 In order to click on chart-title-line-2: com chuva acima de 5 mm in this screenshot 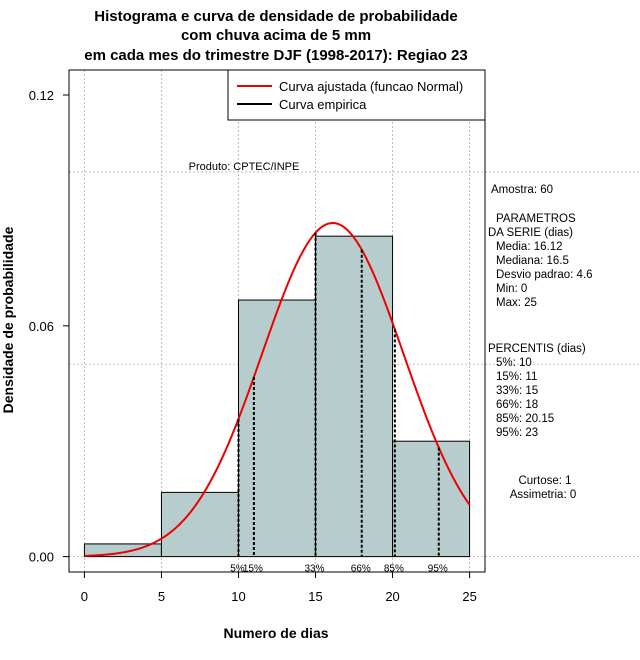, I will do `click(276, 35)`.